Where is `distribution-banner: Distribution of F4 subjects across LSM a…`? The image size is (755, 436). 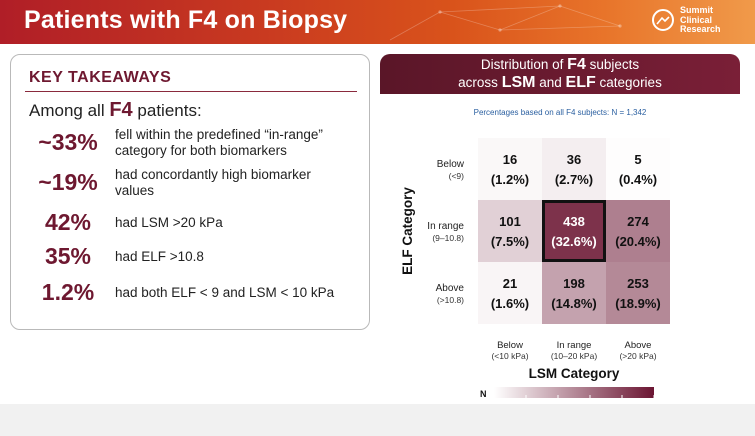
distribution-banner: Distribution of F4 subjects across LSM a… is located at coordinates (560, 74).